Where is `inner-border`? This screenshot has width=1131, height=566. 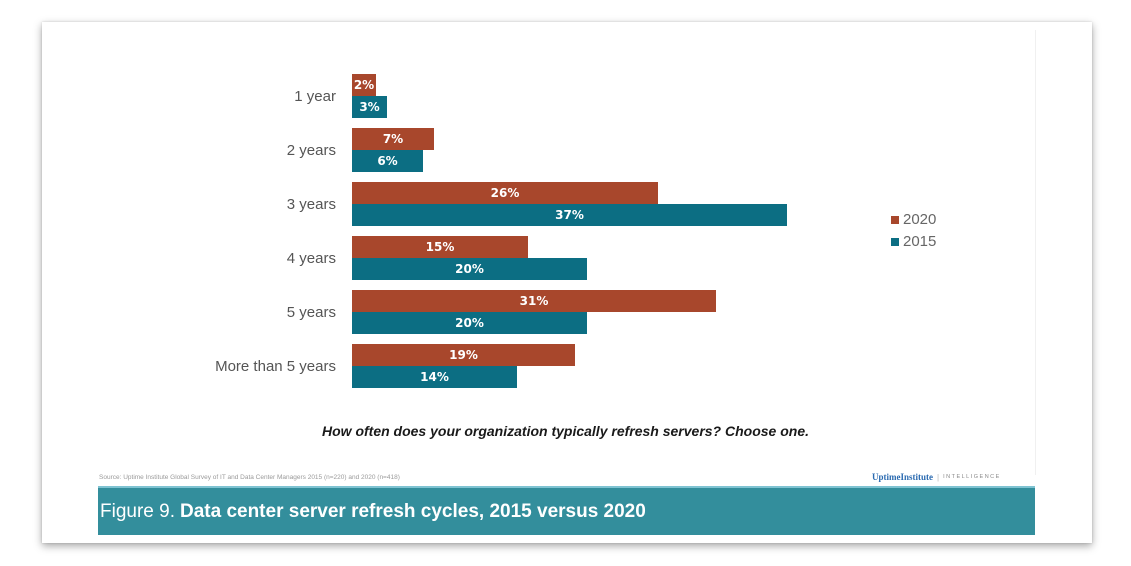 inner-border is located at coordinates (1035, 252).